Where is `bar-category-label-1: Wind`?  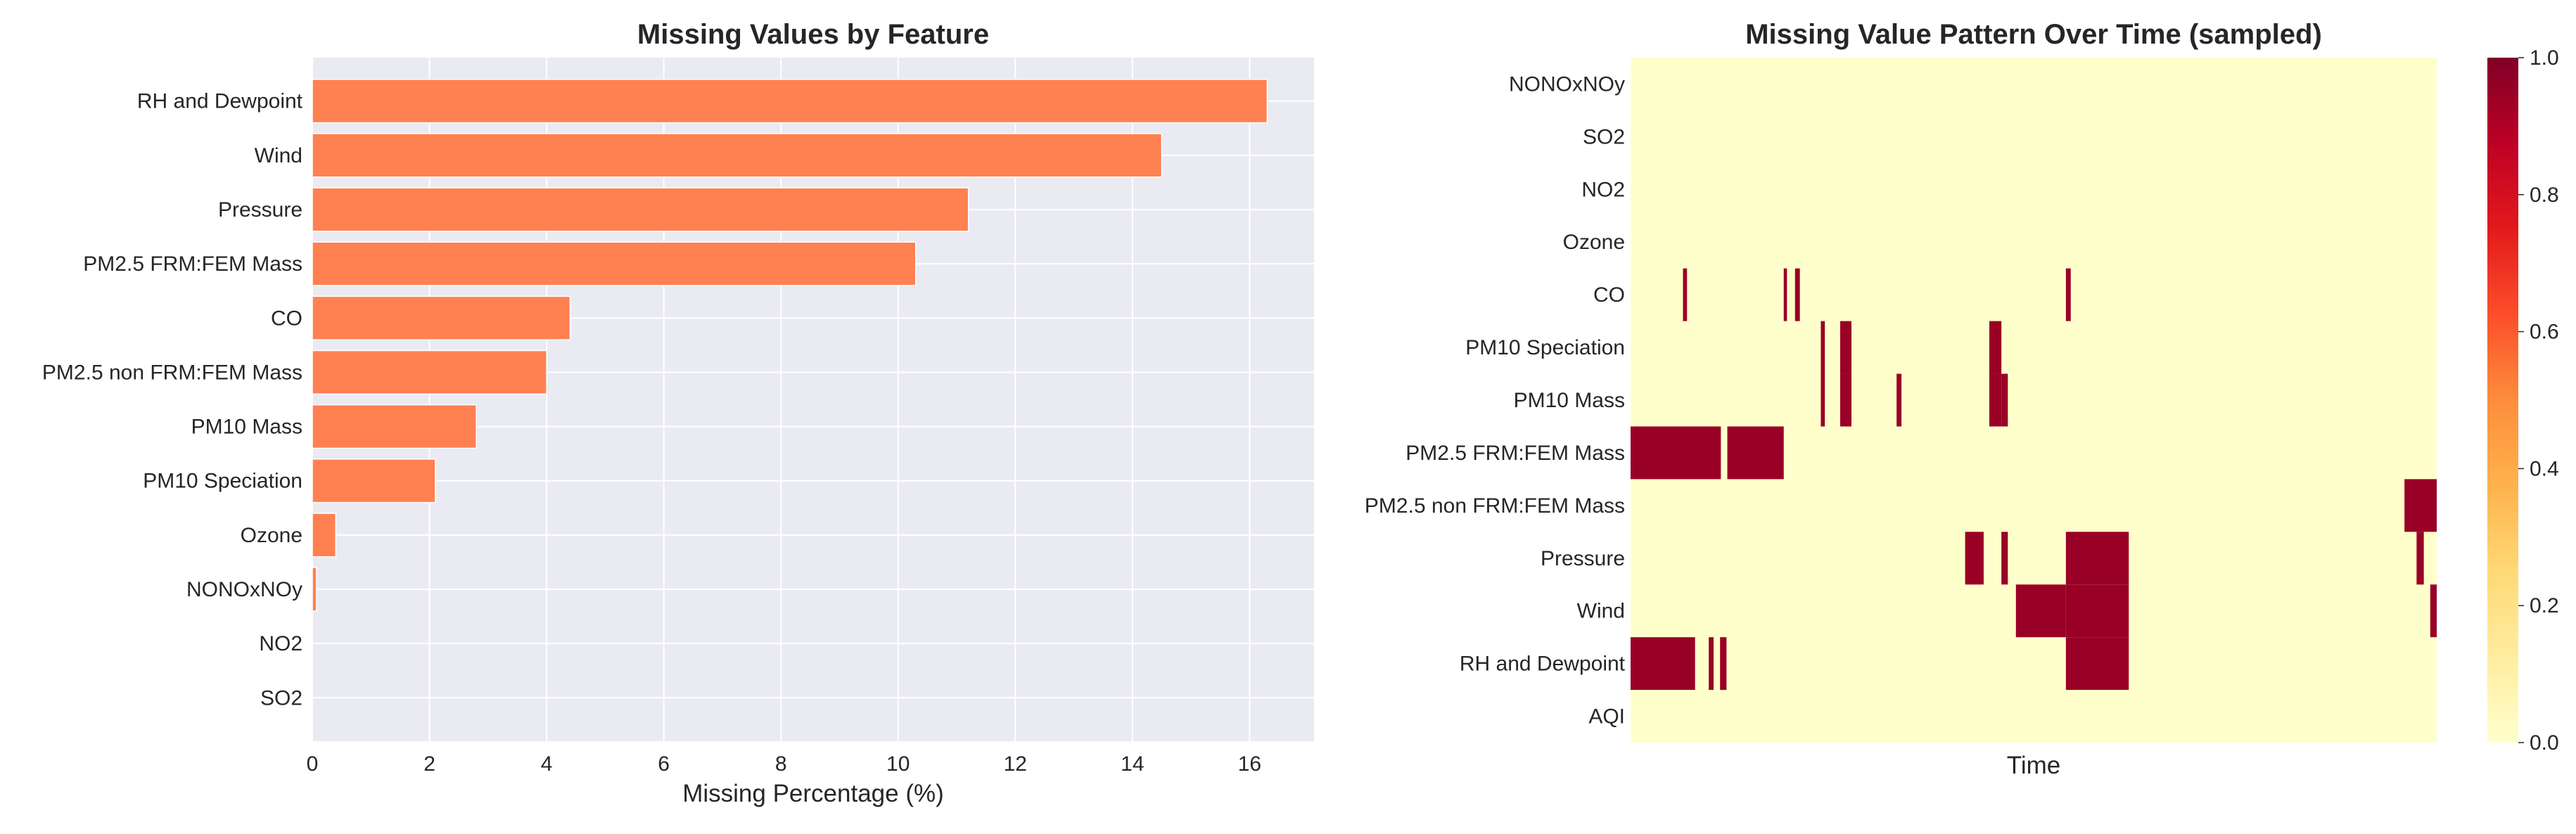
bar-category-label-1: Wind is located at coordinates (278, 155).